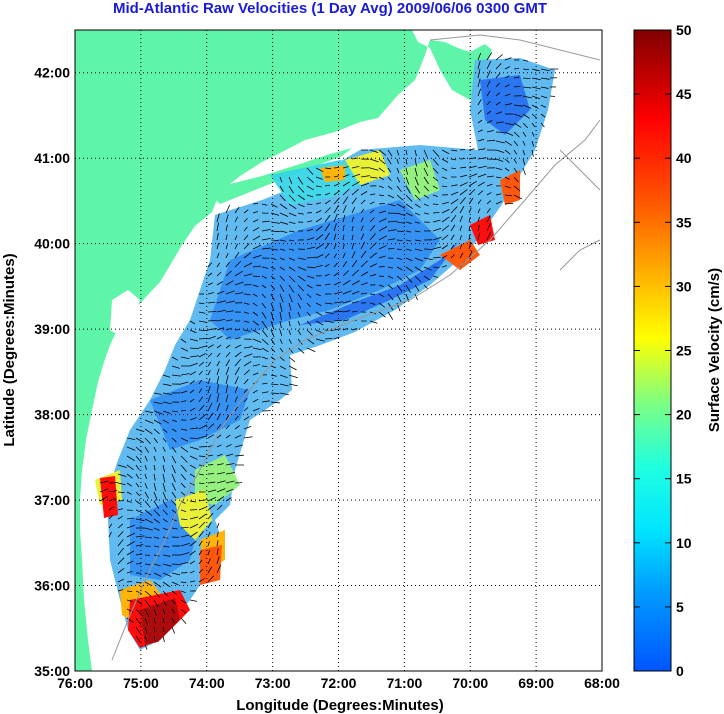 Image resolution: width=724 pixels, height=714 pixels. I want to click on y-axis-label: Latitude (Degrees:Minutes), so click(9, 349).